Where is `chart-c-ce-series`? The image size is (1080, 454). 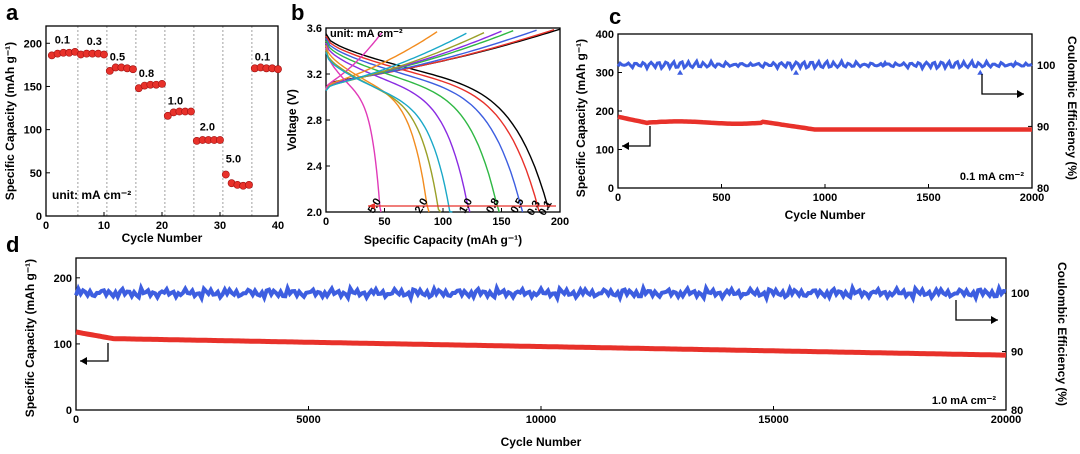
chart-c-ce-series is located at coordinates (824, 64).